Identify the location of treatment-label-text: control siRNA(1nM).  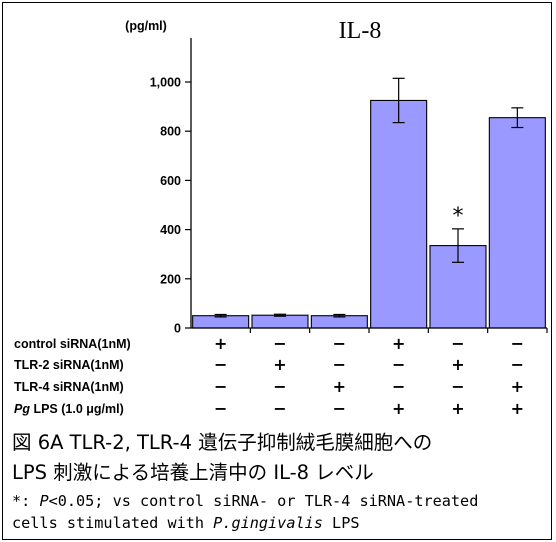
(72, 344).